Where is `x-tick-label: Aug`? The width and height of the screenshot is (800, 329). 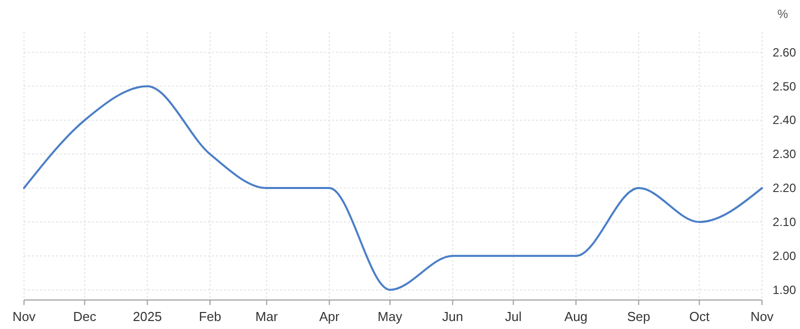
x-tick-label: Aug is located at coordinates (576, 316).